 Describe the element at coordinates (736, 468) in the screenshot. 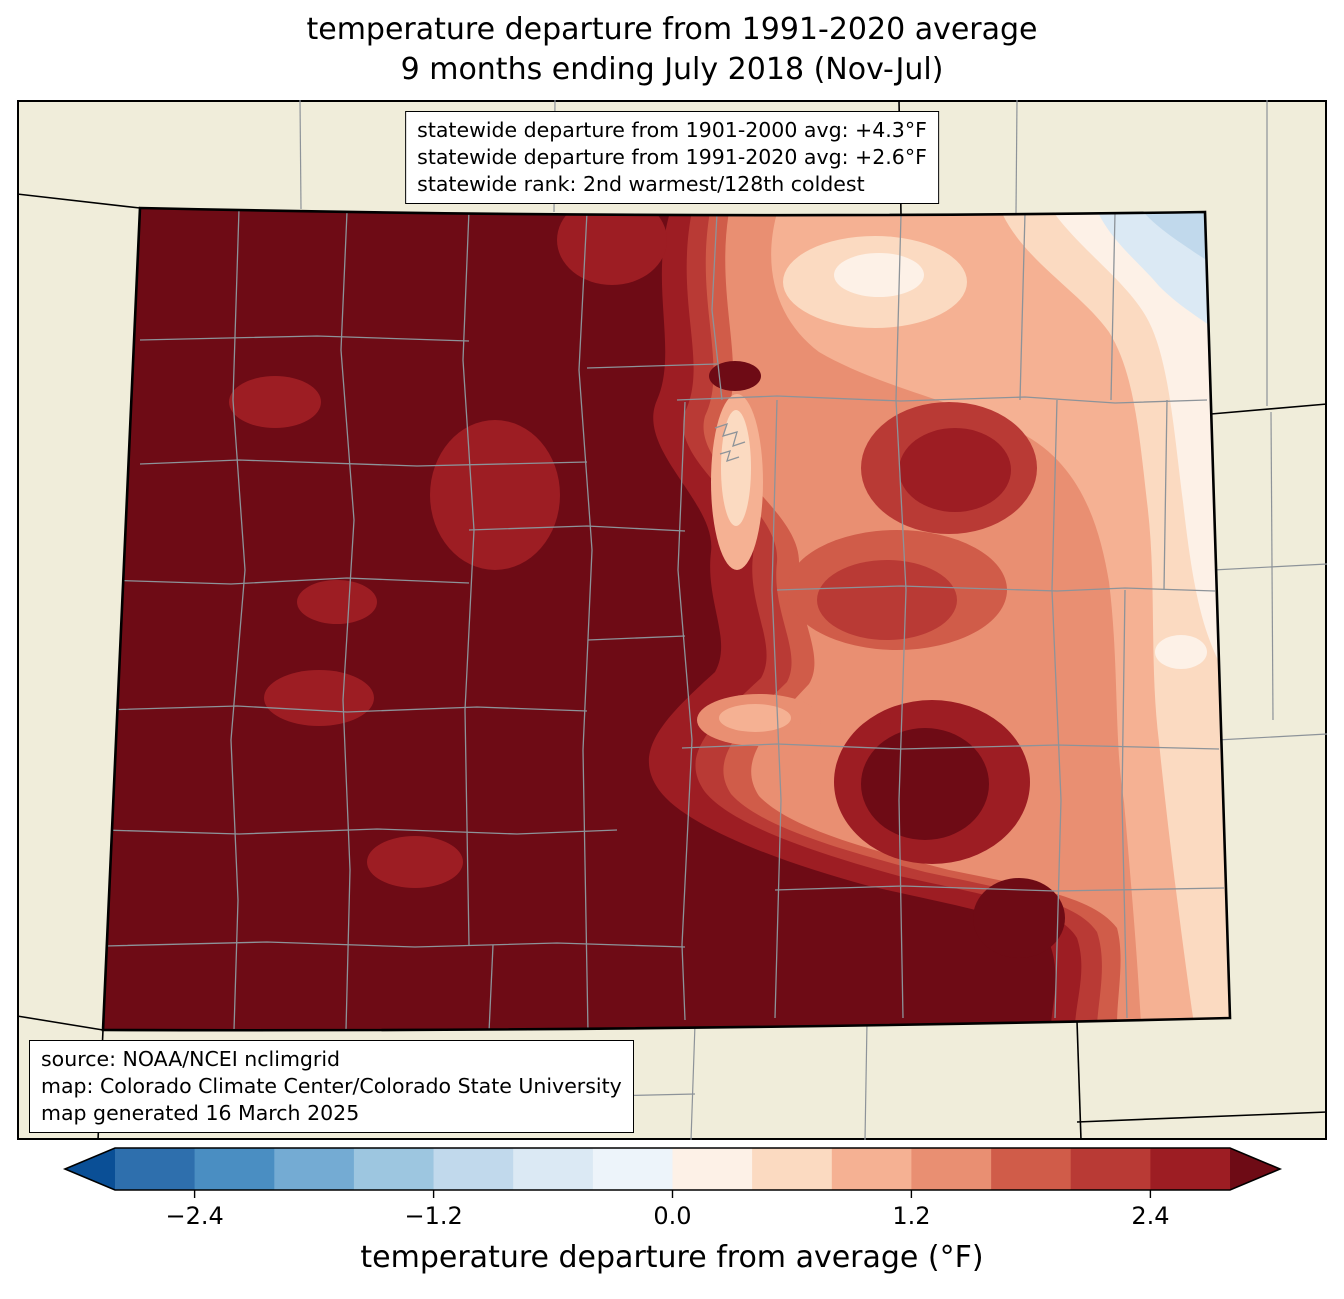

I see `patch-denver-strip-core` at that location.